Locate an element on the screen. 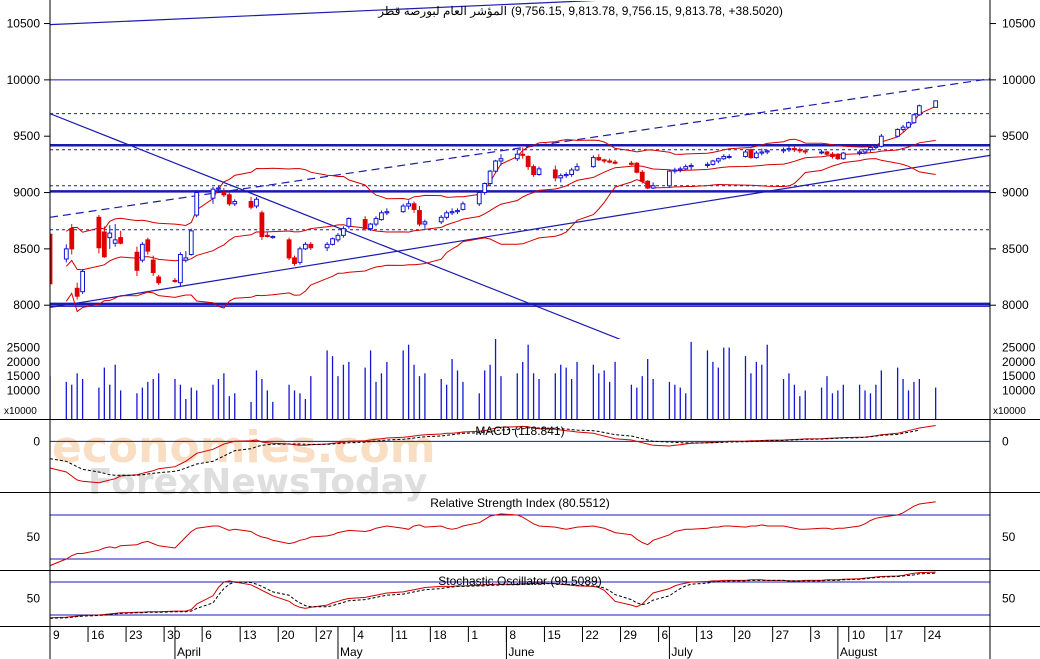 This screenshot has height=659, width=1040. x-tick-label: 10 is located at coordinates (859, 635).